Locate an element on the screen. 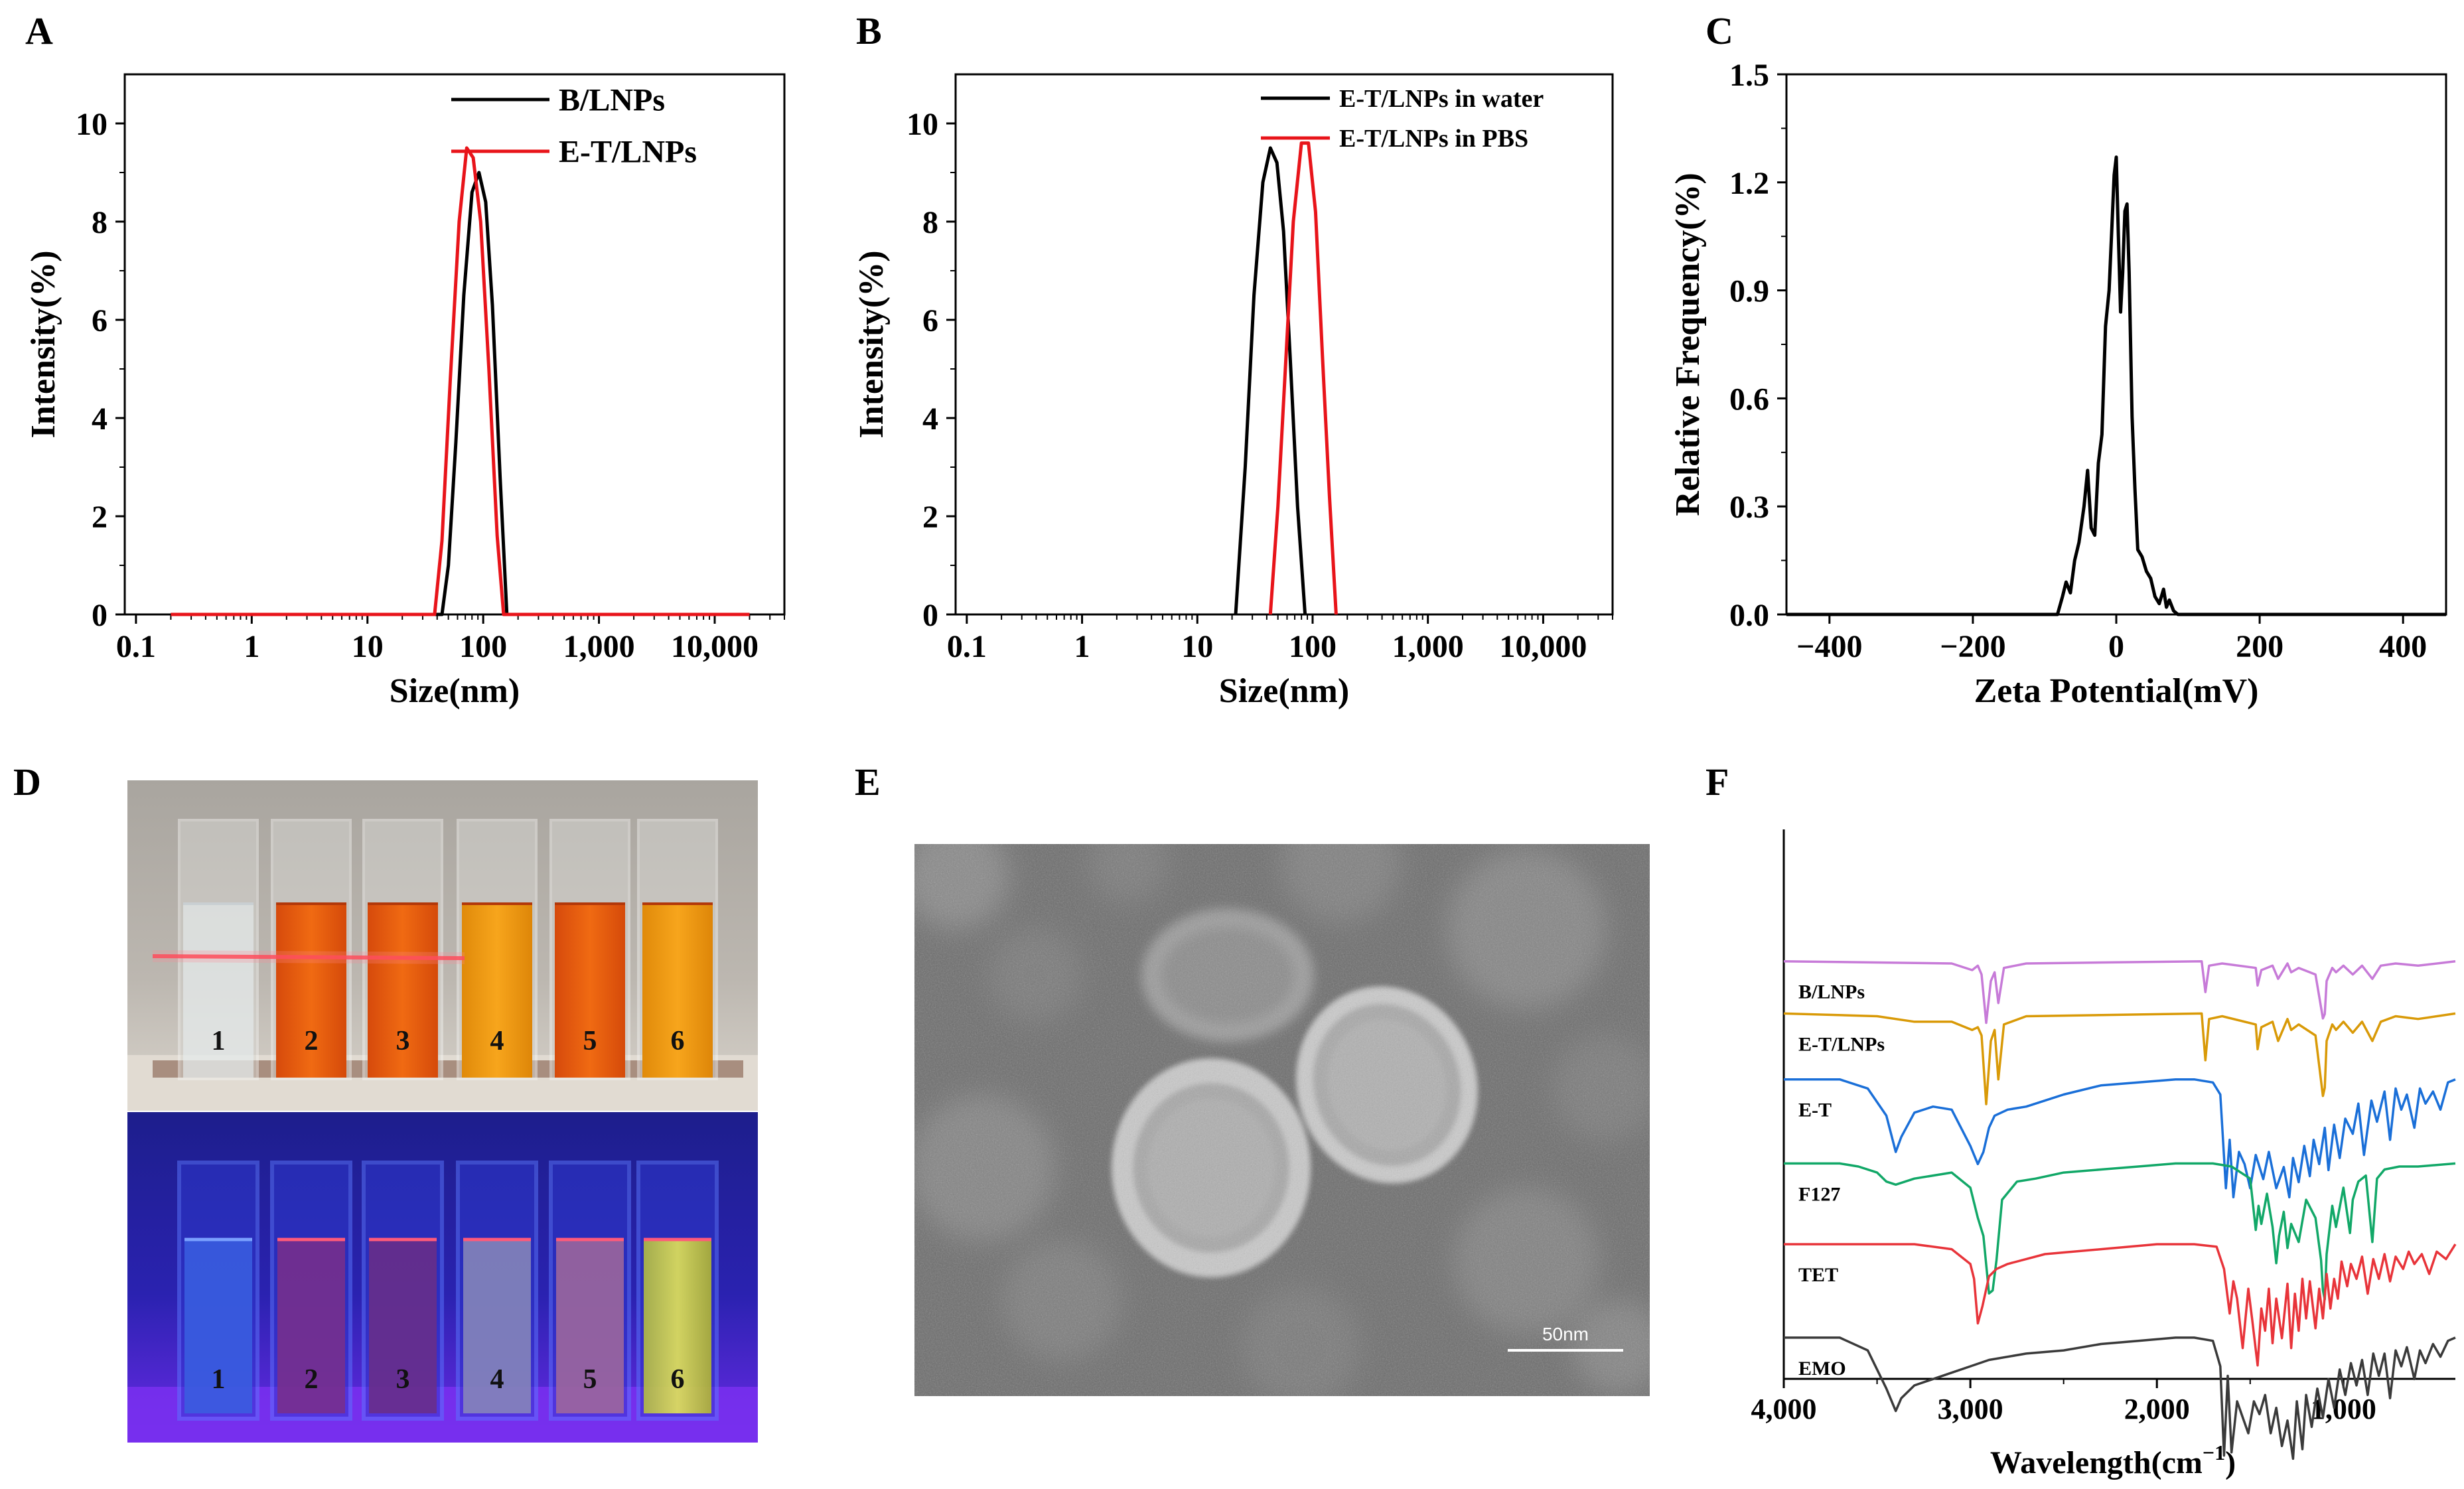 This screenshot has height=1489, width=2464. ftir-spectrum-emo is located at coordinates (2120, 1398).